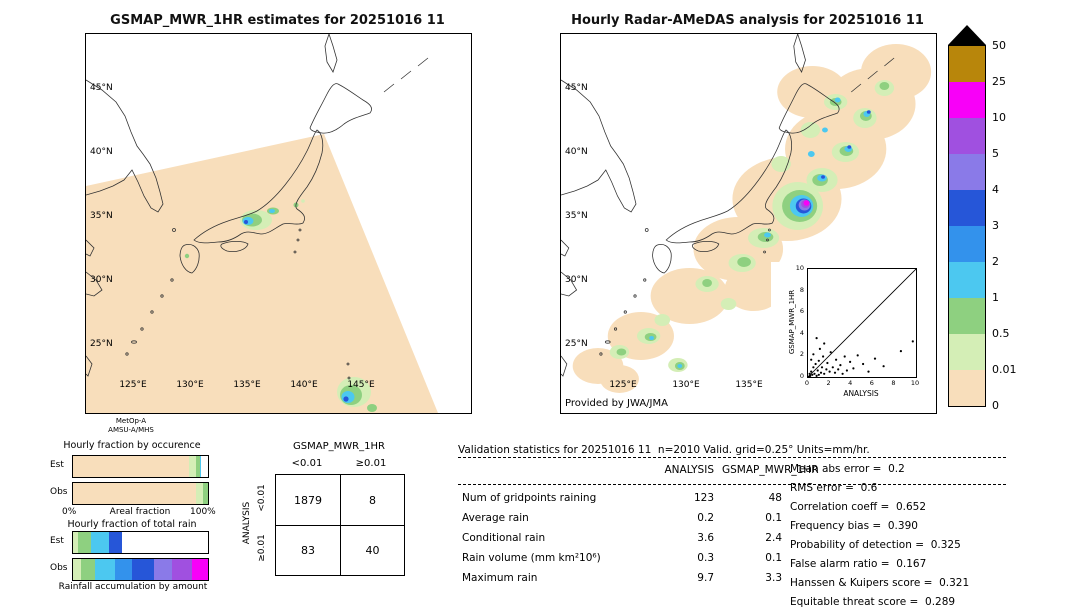 The height and width of the screenshot is (612, 1080). Describe the element at coordinates (140, 512) in the screenshot. I see `occurrence-caption: Areal fraction` at that location.